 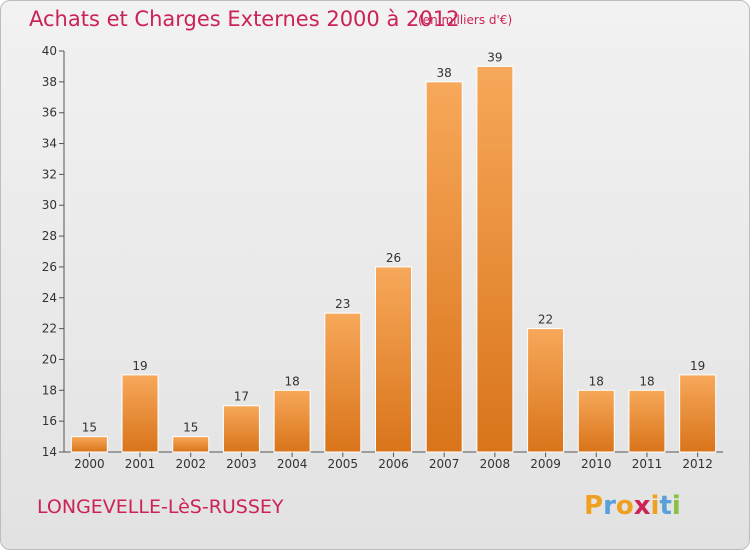 What do you see at coordinates (494, 57) in the screenshot?
I see `bar-value-label: 39` at bounding box center [494, 57].